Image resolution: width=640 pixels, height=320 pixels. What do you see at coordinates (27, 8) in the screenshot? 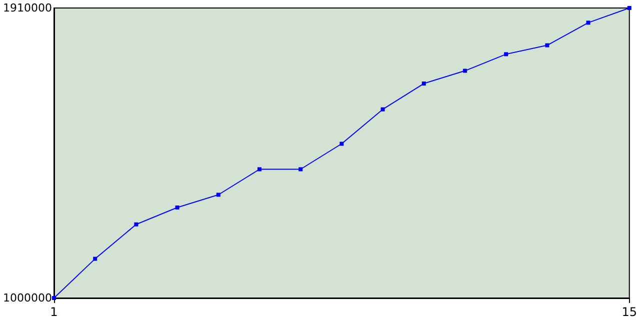
I see `y-tick-label: 1910000` at bounding box center [27, 8].